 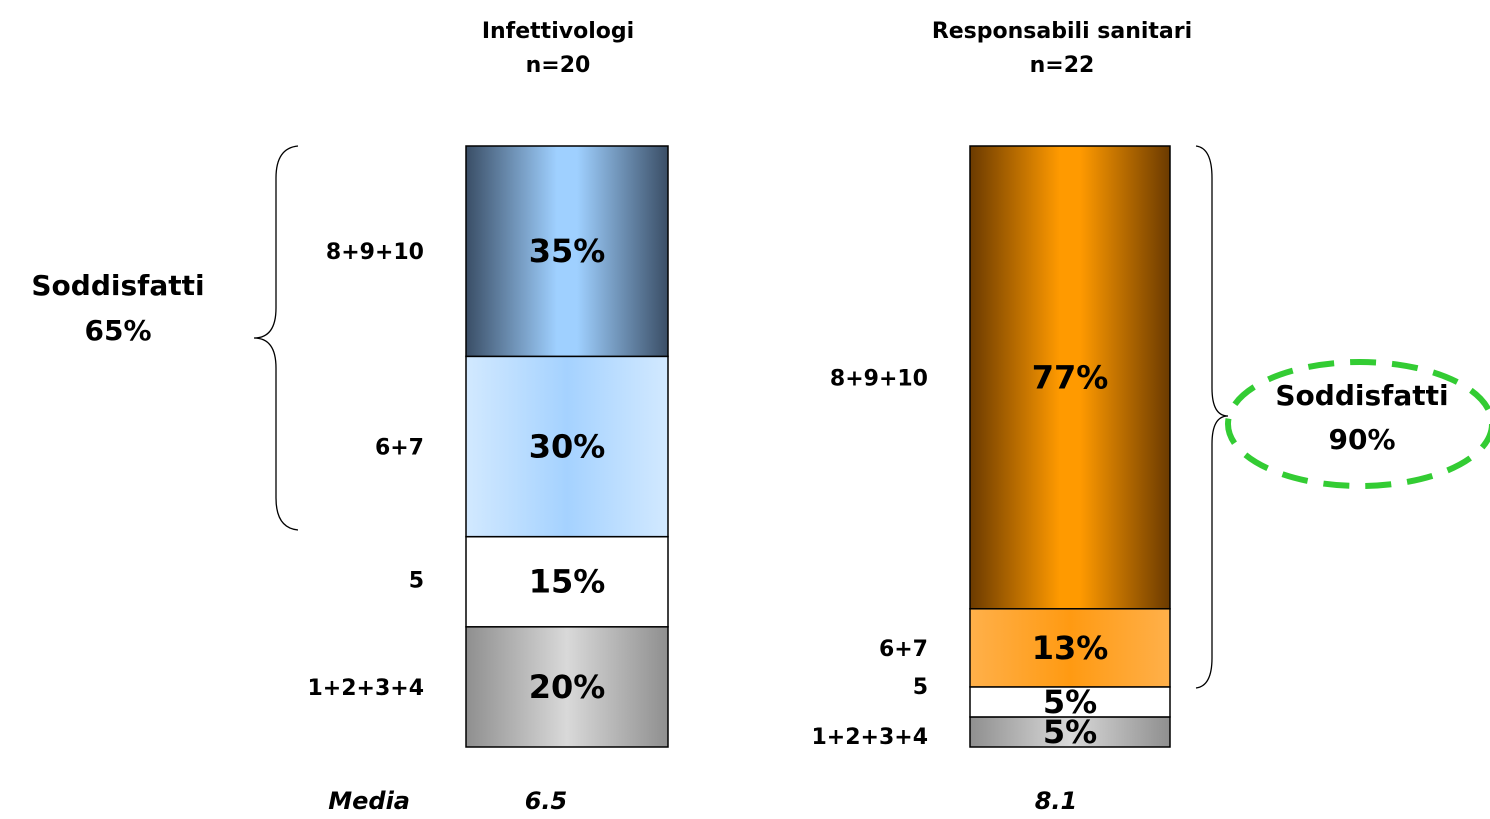 What do you see at coordinates (1062, 31) in the screenshot?
I see `col-title-2: Responsabili sanitari` at bounding box center [1062, 31].